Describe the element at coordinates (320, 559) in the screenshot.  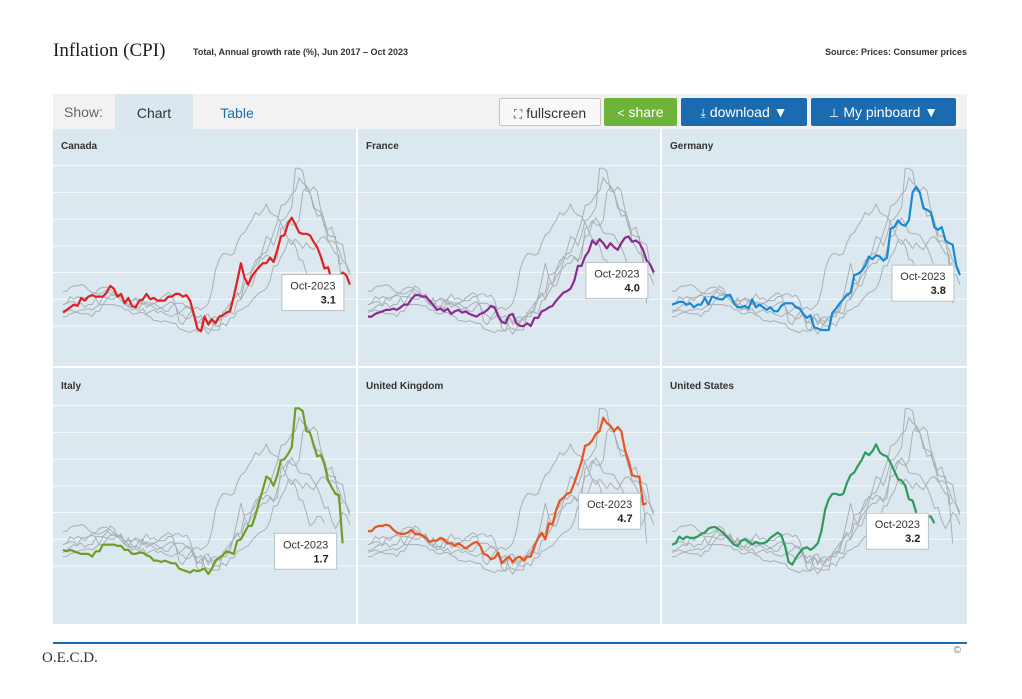
I see `callout-value-italy: 1.7` at that location.